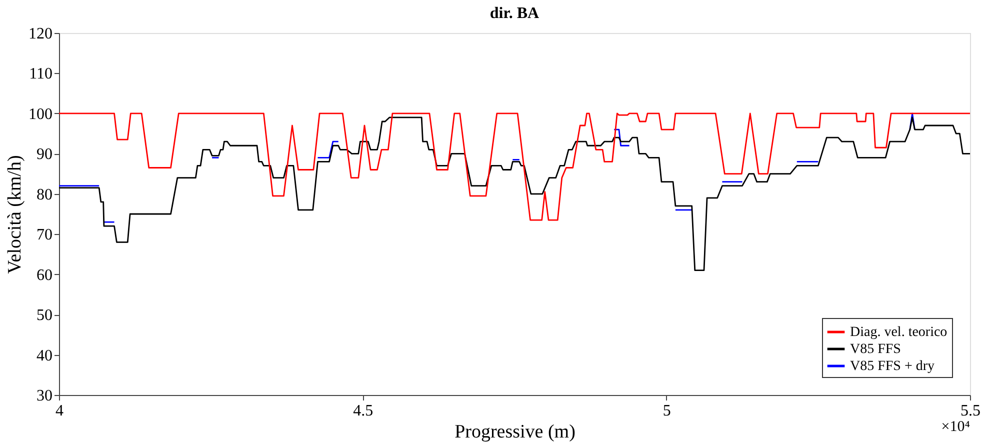  Describe the element at coordinates (363, 411) in the screenshot. I see `x-tick-label: 4.5` at that location.